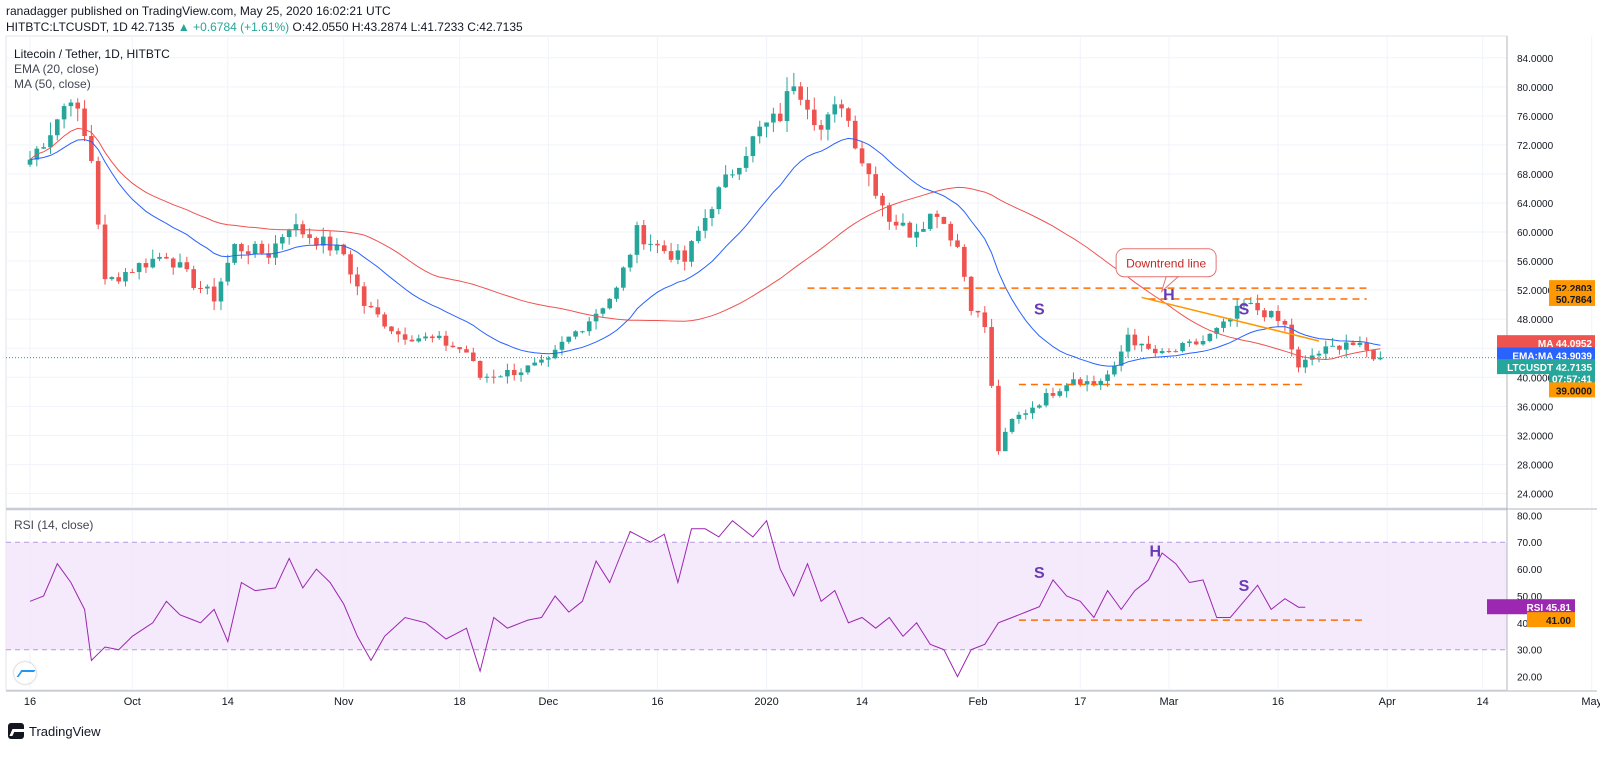 Image resolution: width=1600 pixels, height=763 pixels. I want to click on price-tick-label: 32.0000, so click(1535, 436).